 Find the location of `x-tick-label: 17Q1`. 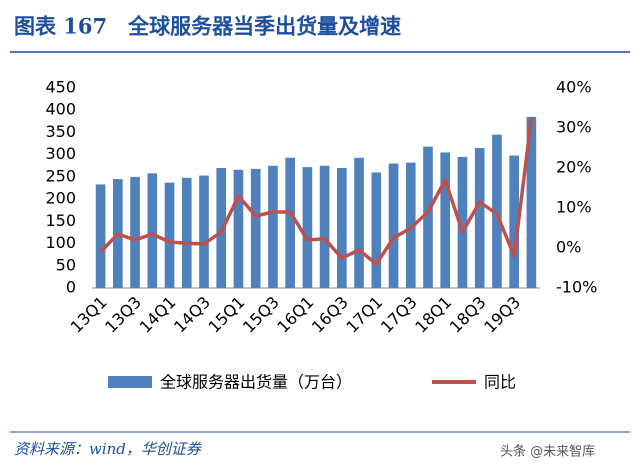

x-tick-label: 17Q1 is located at coordinates (364, 315).